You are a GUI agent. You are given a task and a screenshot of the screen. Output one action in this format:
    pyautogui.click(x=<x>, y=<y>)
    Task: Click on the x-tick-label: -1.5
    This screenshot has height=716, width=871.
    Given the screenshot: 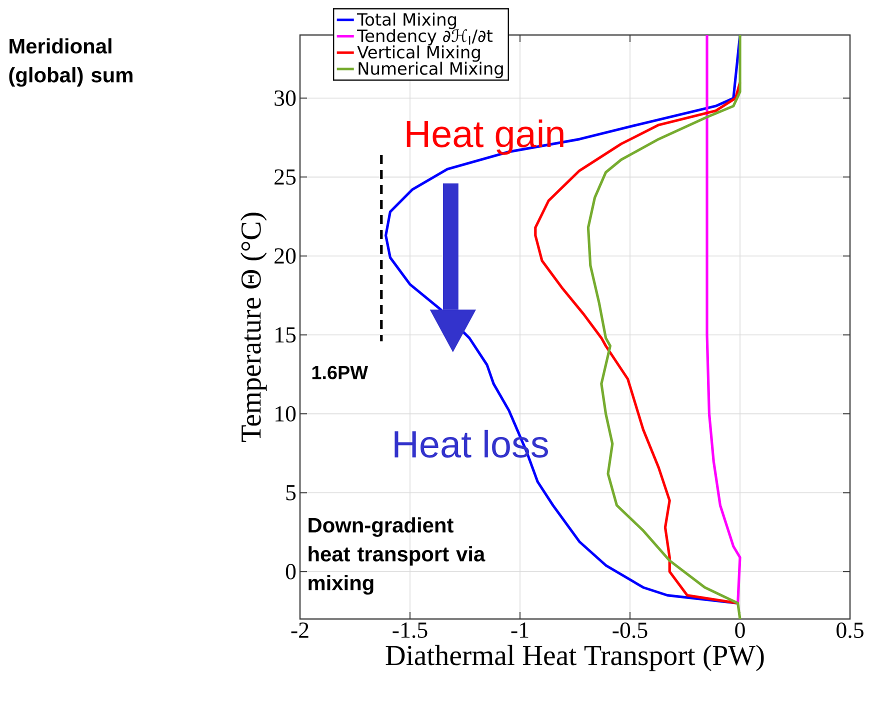 What is the action you would take?
    pyautogui.click(x=410, y=630)
    